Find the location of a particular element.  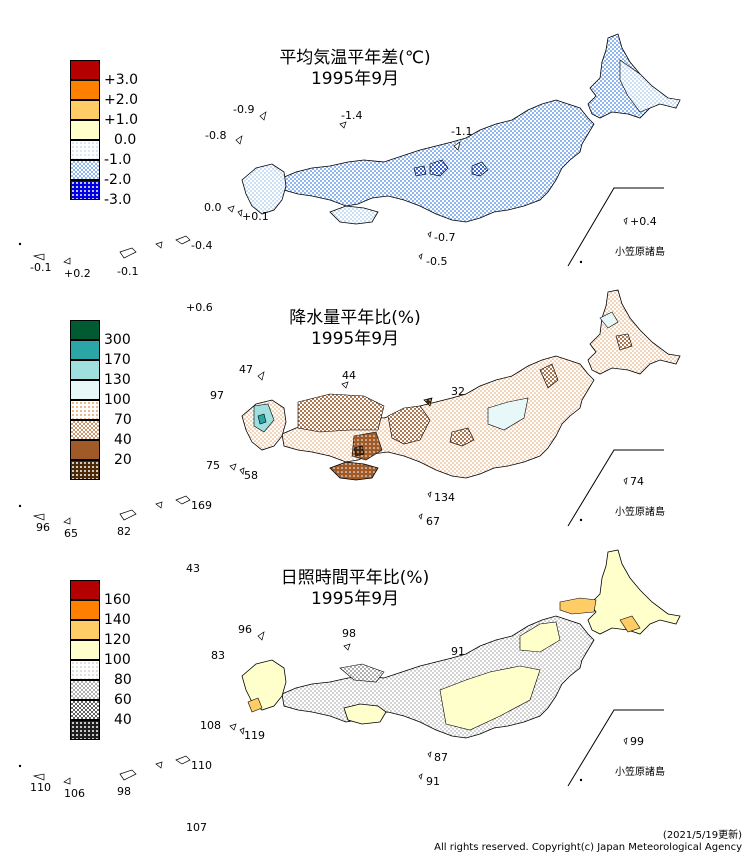

station-value: 58 is located at coordinates (251, 475).